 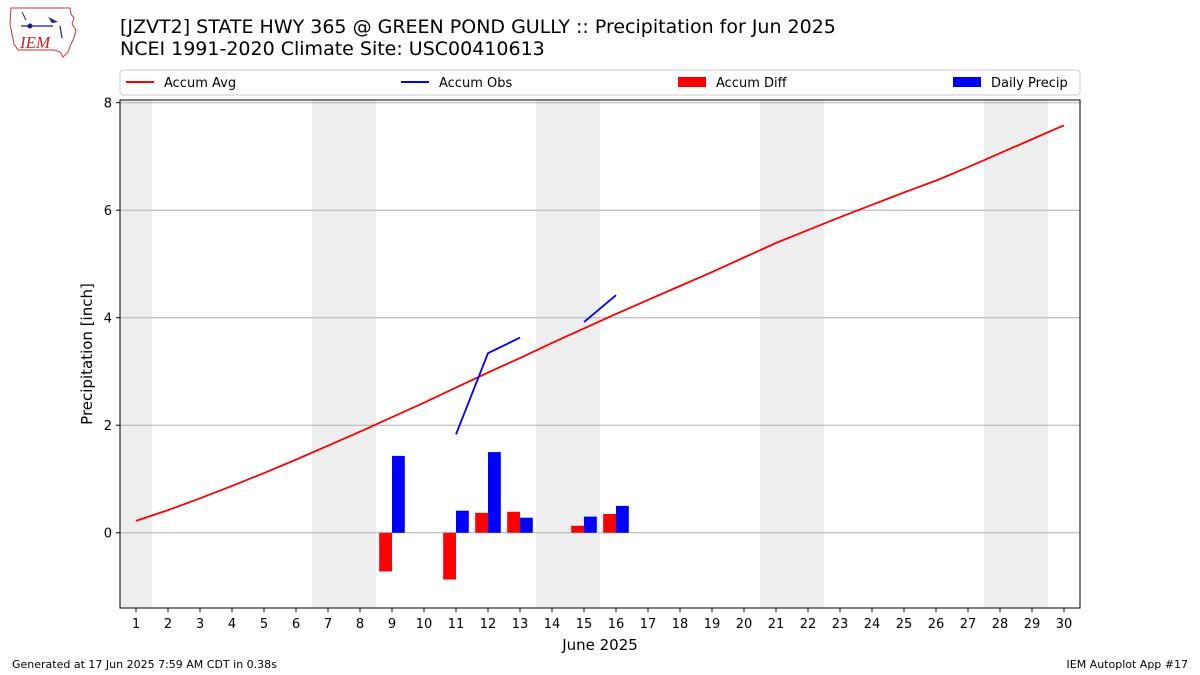 I want to click on x-tick-label: 2, so click(x=168, y=624).